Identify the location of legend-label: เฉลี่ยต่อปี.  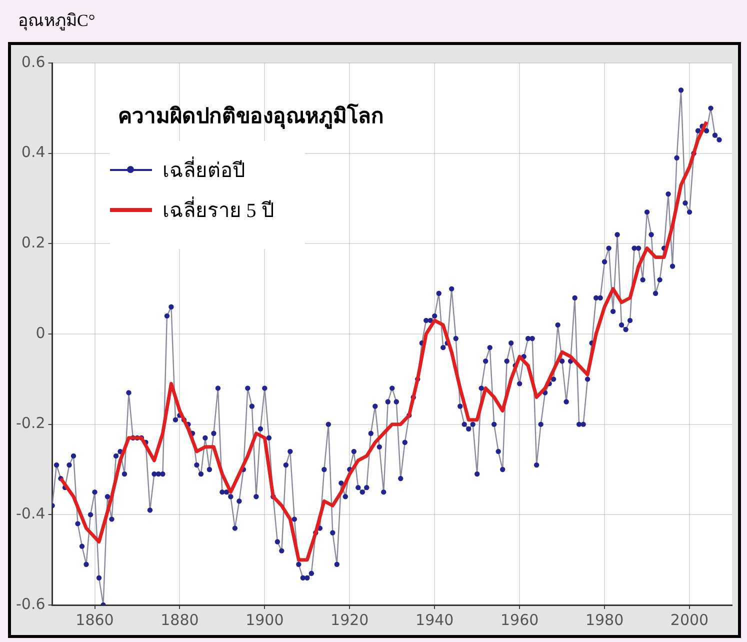
(204, 170).